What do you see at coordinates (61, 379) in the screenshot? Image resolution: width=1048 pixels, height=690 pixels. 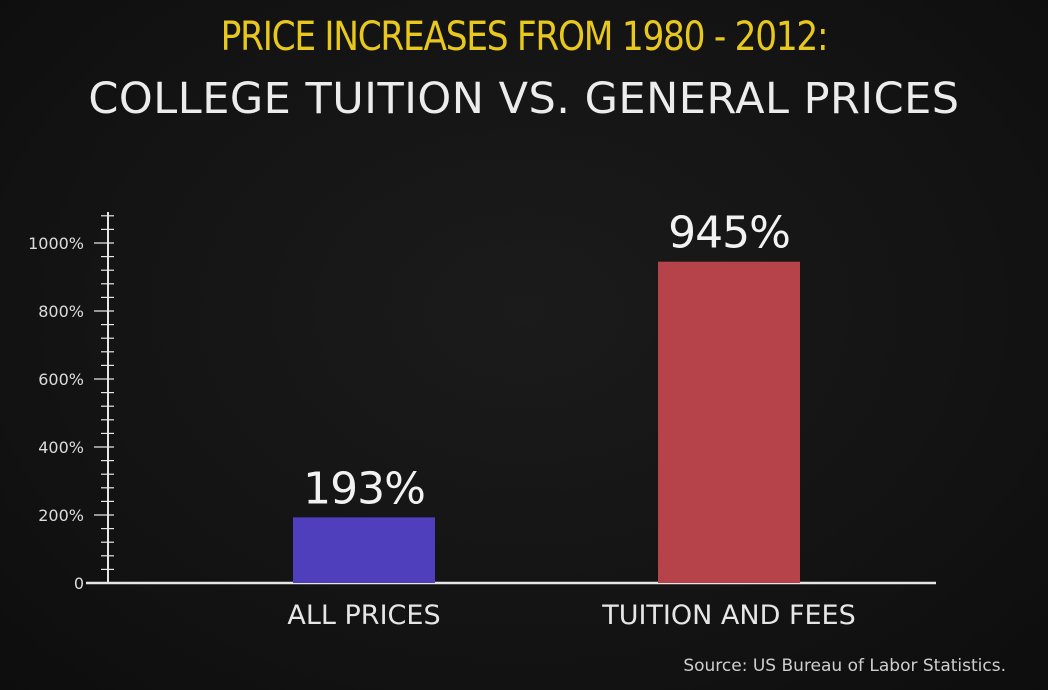 I see `y-tick-label: 600%` at bounding box center [61, 379].